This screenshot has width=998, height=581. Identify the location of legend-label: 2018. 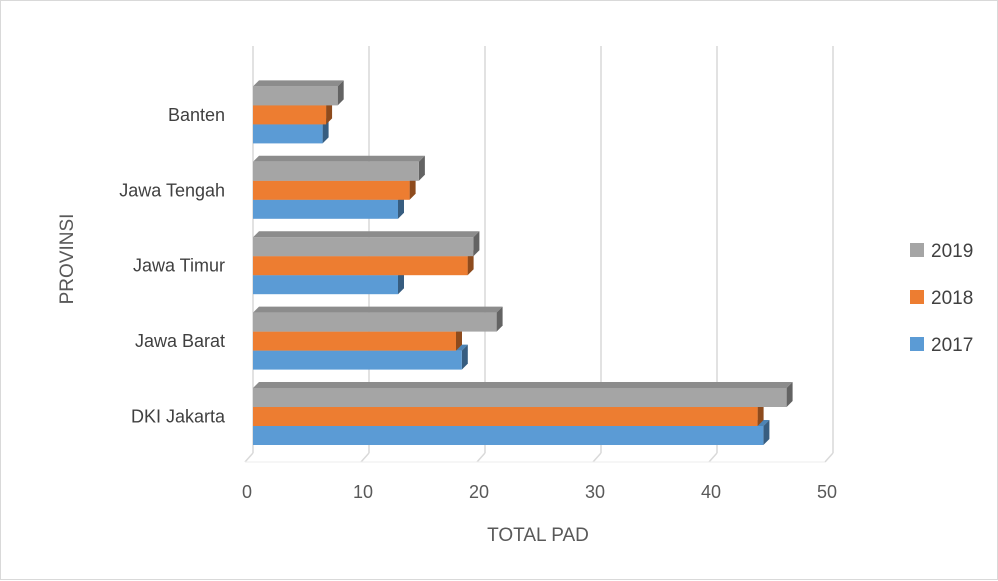
(952, 298).